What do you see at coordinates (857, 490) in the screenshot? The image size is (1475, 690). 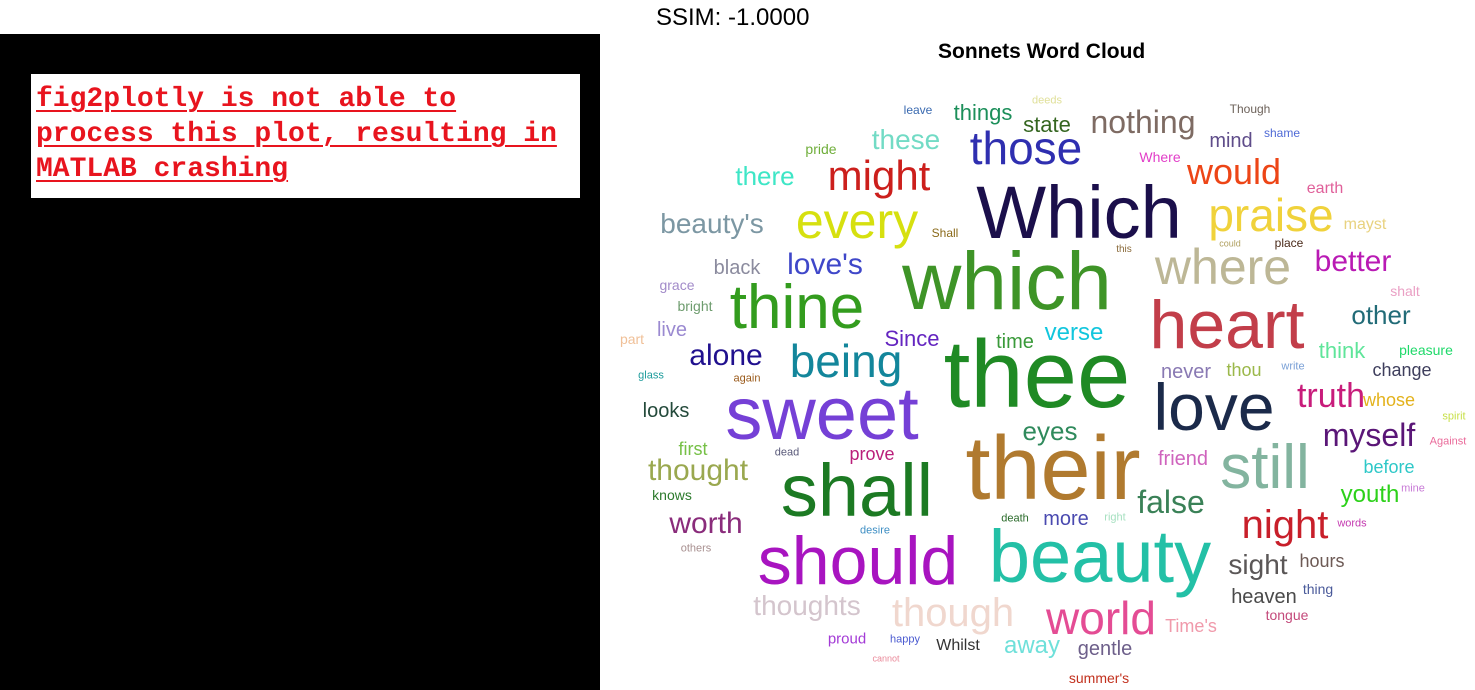 I see `cloud-word-shall: shall` at bounding box center [857, 490].